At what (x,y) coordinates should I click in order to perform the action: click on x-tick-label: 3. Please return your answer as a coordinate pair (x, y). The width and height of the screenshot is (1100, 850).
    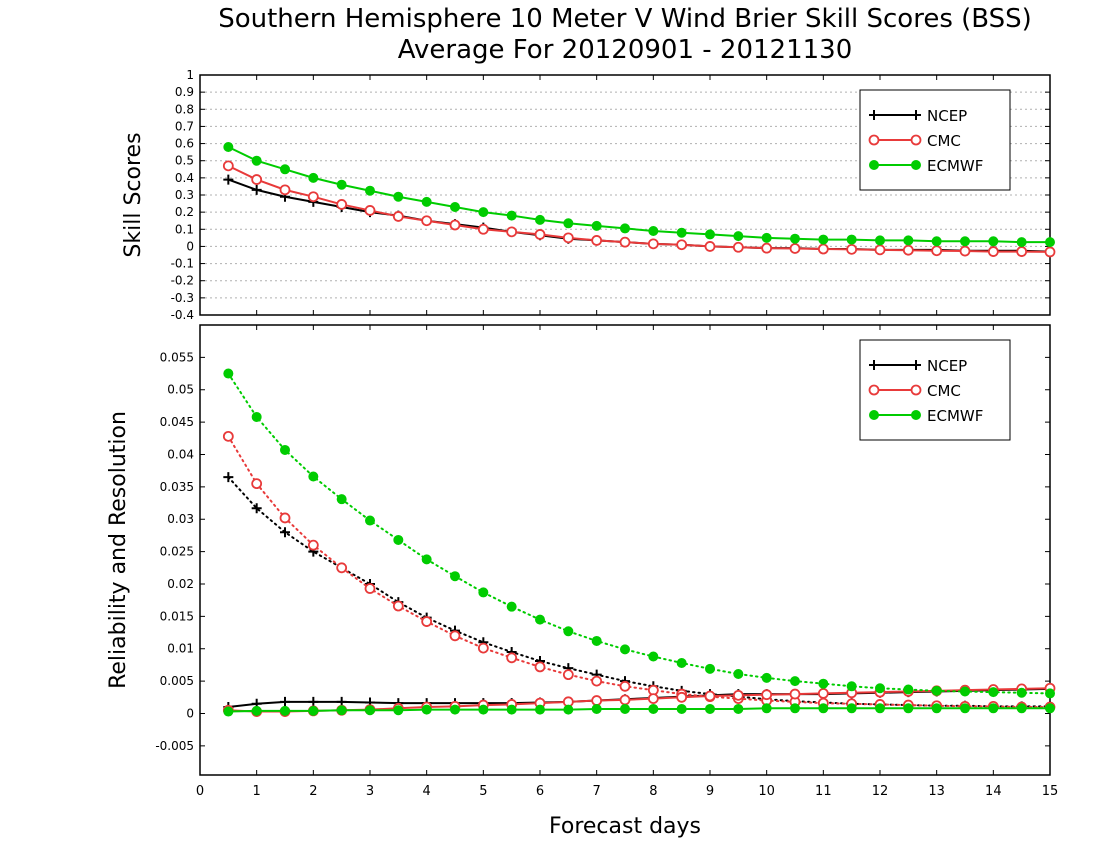
    Looking at the image, I should click on (370, 791).